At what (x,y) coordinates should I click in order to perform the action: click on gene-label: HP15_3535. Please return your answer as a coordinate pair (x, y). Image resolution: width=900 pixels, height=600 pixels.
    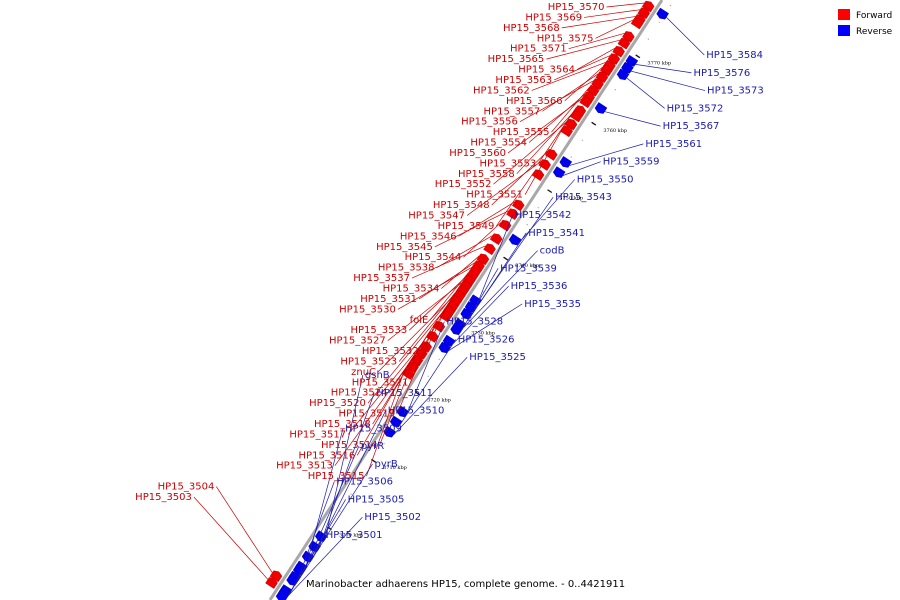
    Looking at the image, I should click on (552, 304).